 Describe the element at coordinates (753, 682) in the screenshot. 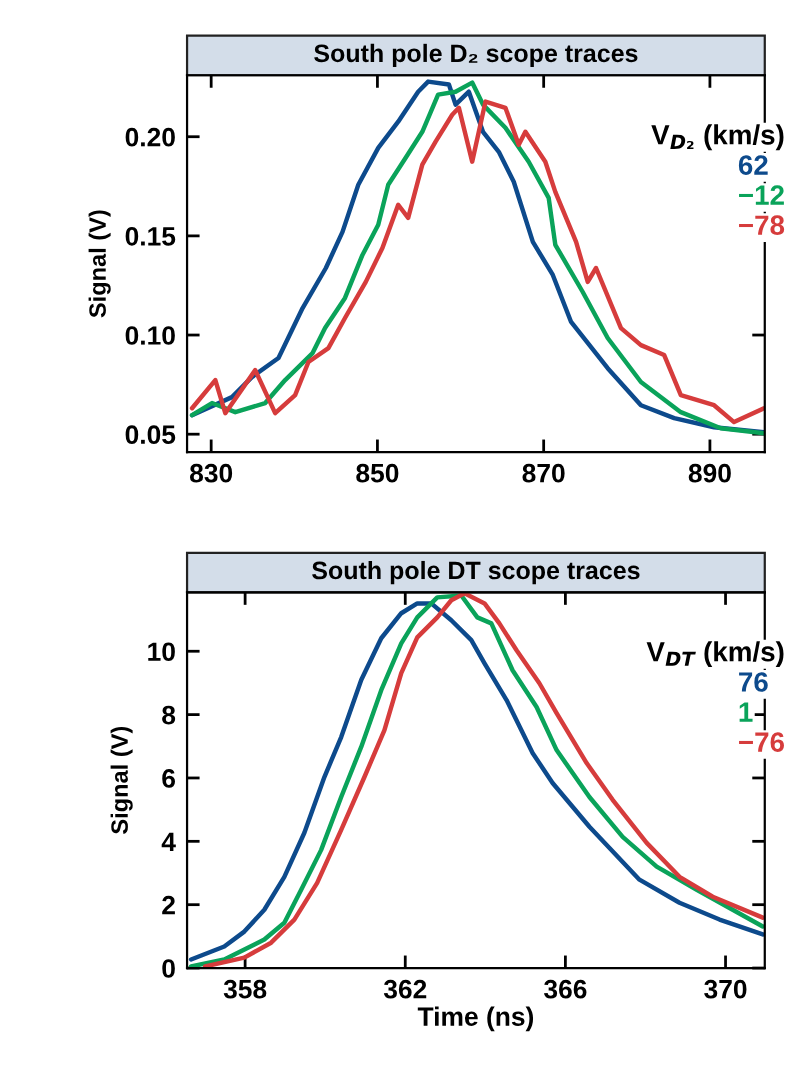

I see `text: 76` at that location.